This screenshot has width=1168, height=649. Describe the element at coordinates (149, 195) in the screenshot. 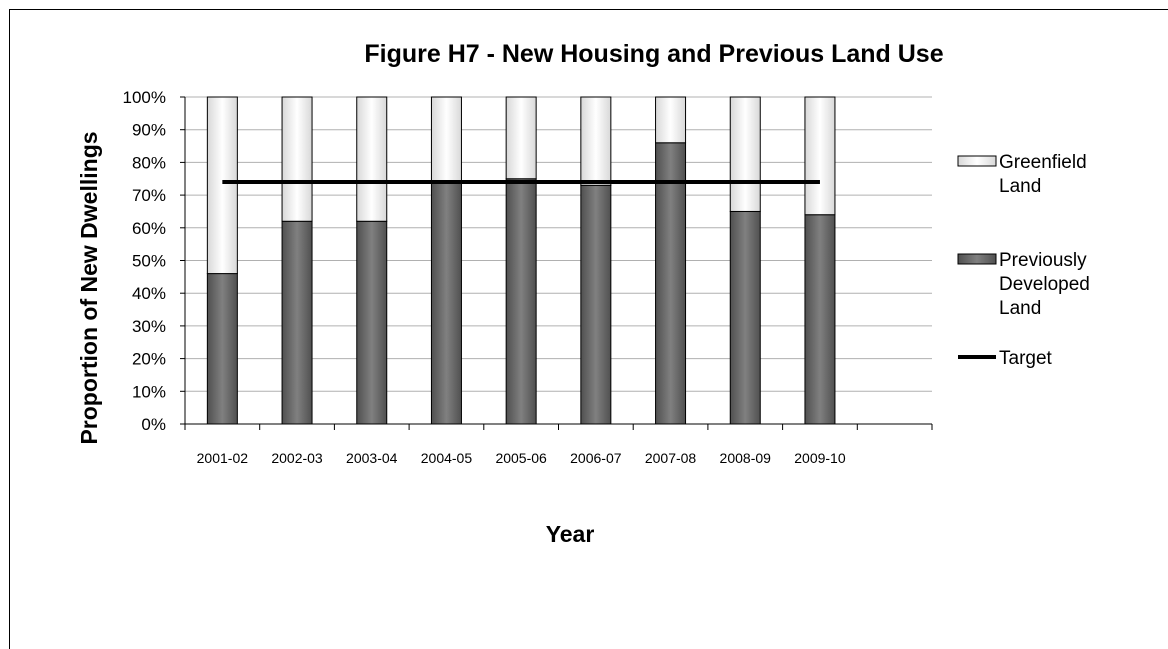

I see `y-tick-label: 70%` at that location.